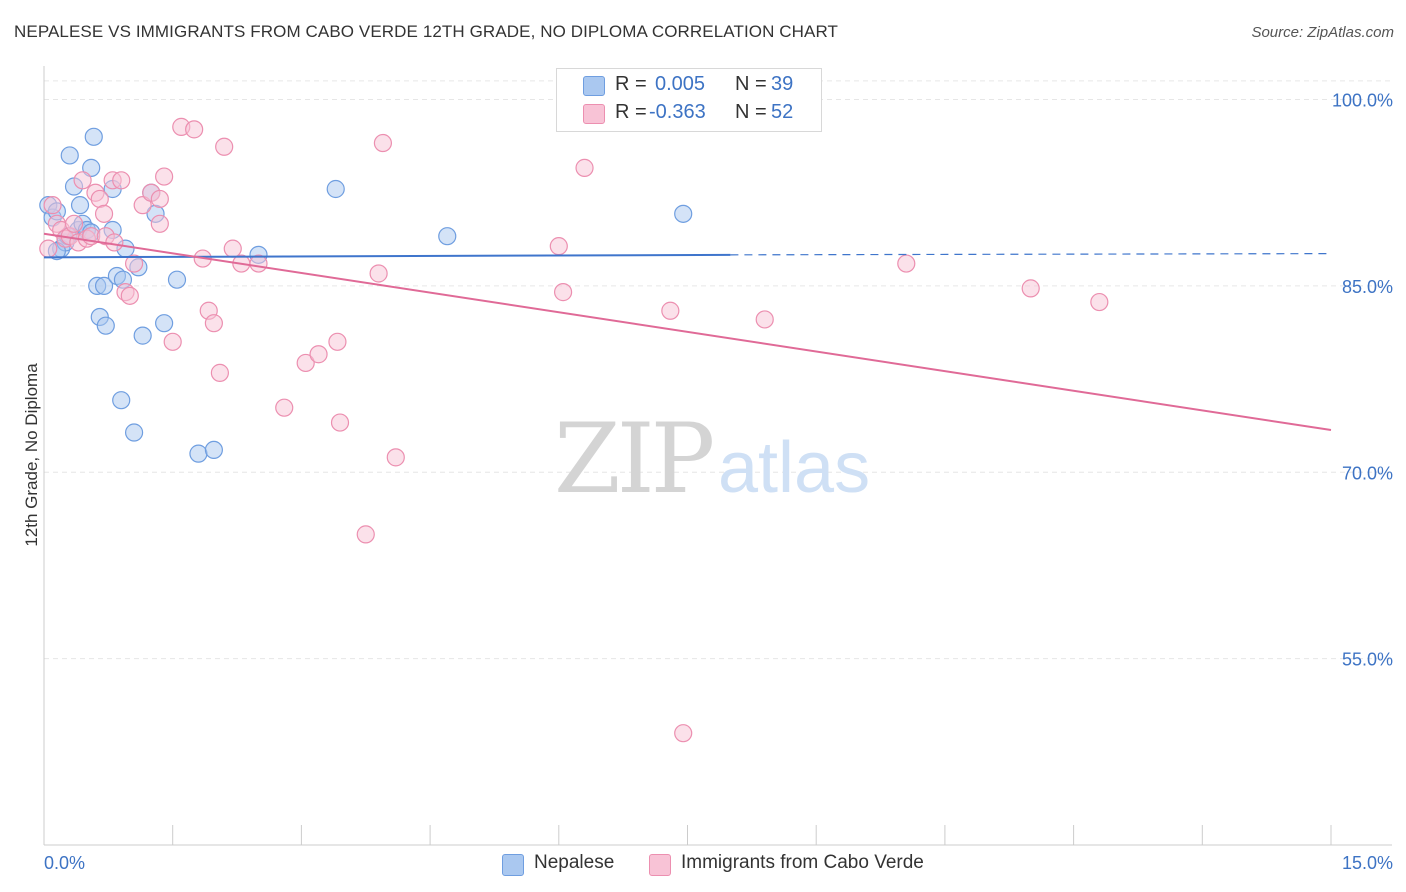  Describe the element at coordinates (594, 86) in the screenshot. I see `legend-swatch-nepalese` at that location.